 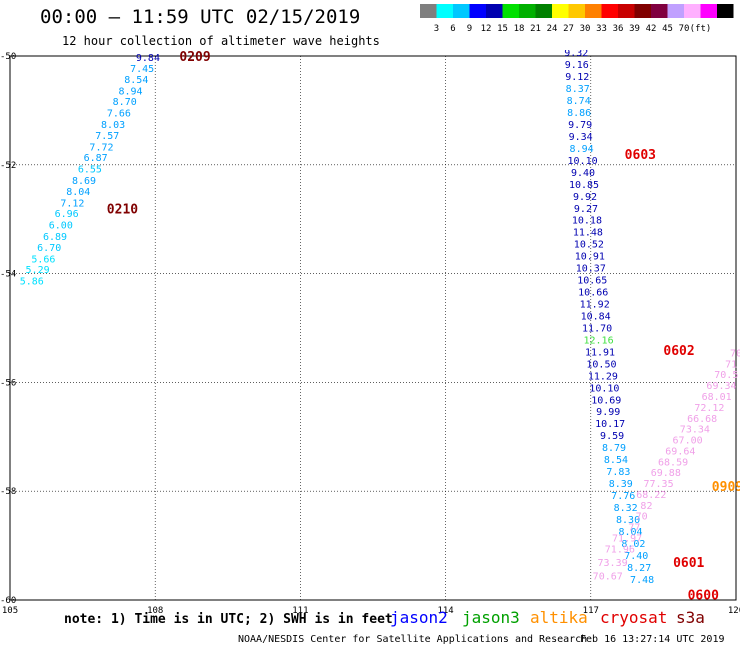 I want to click on wave-height-point: 9.84, so click(x=148, y=58).